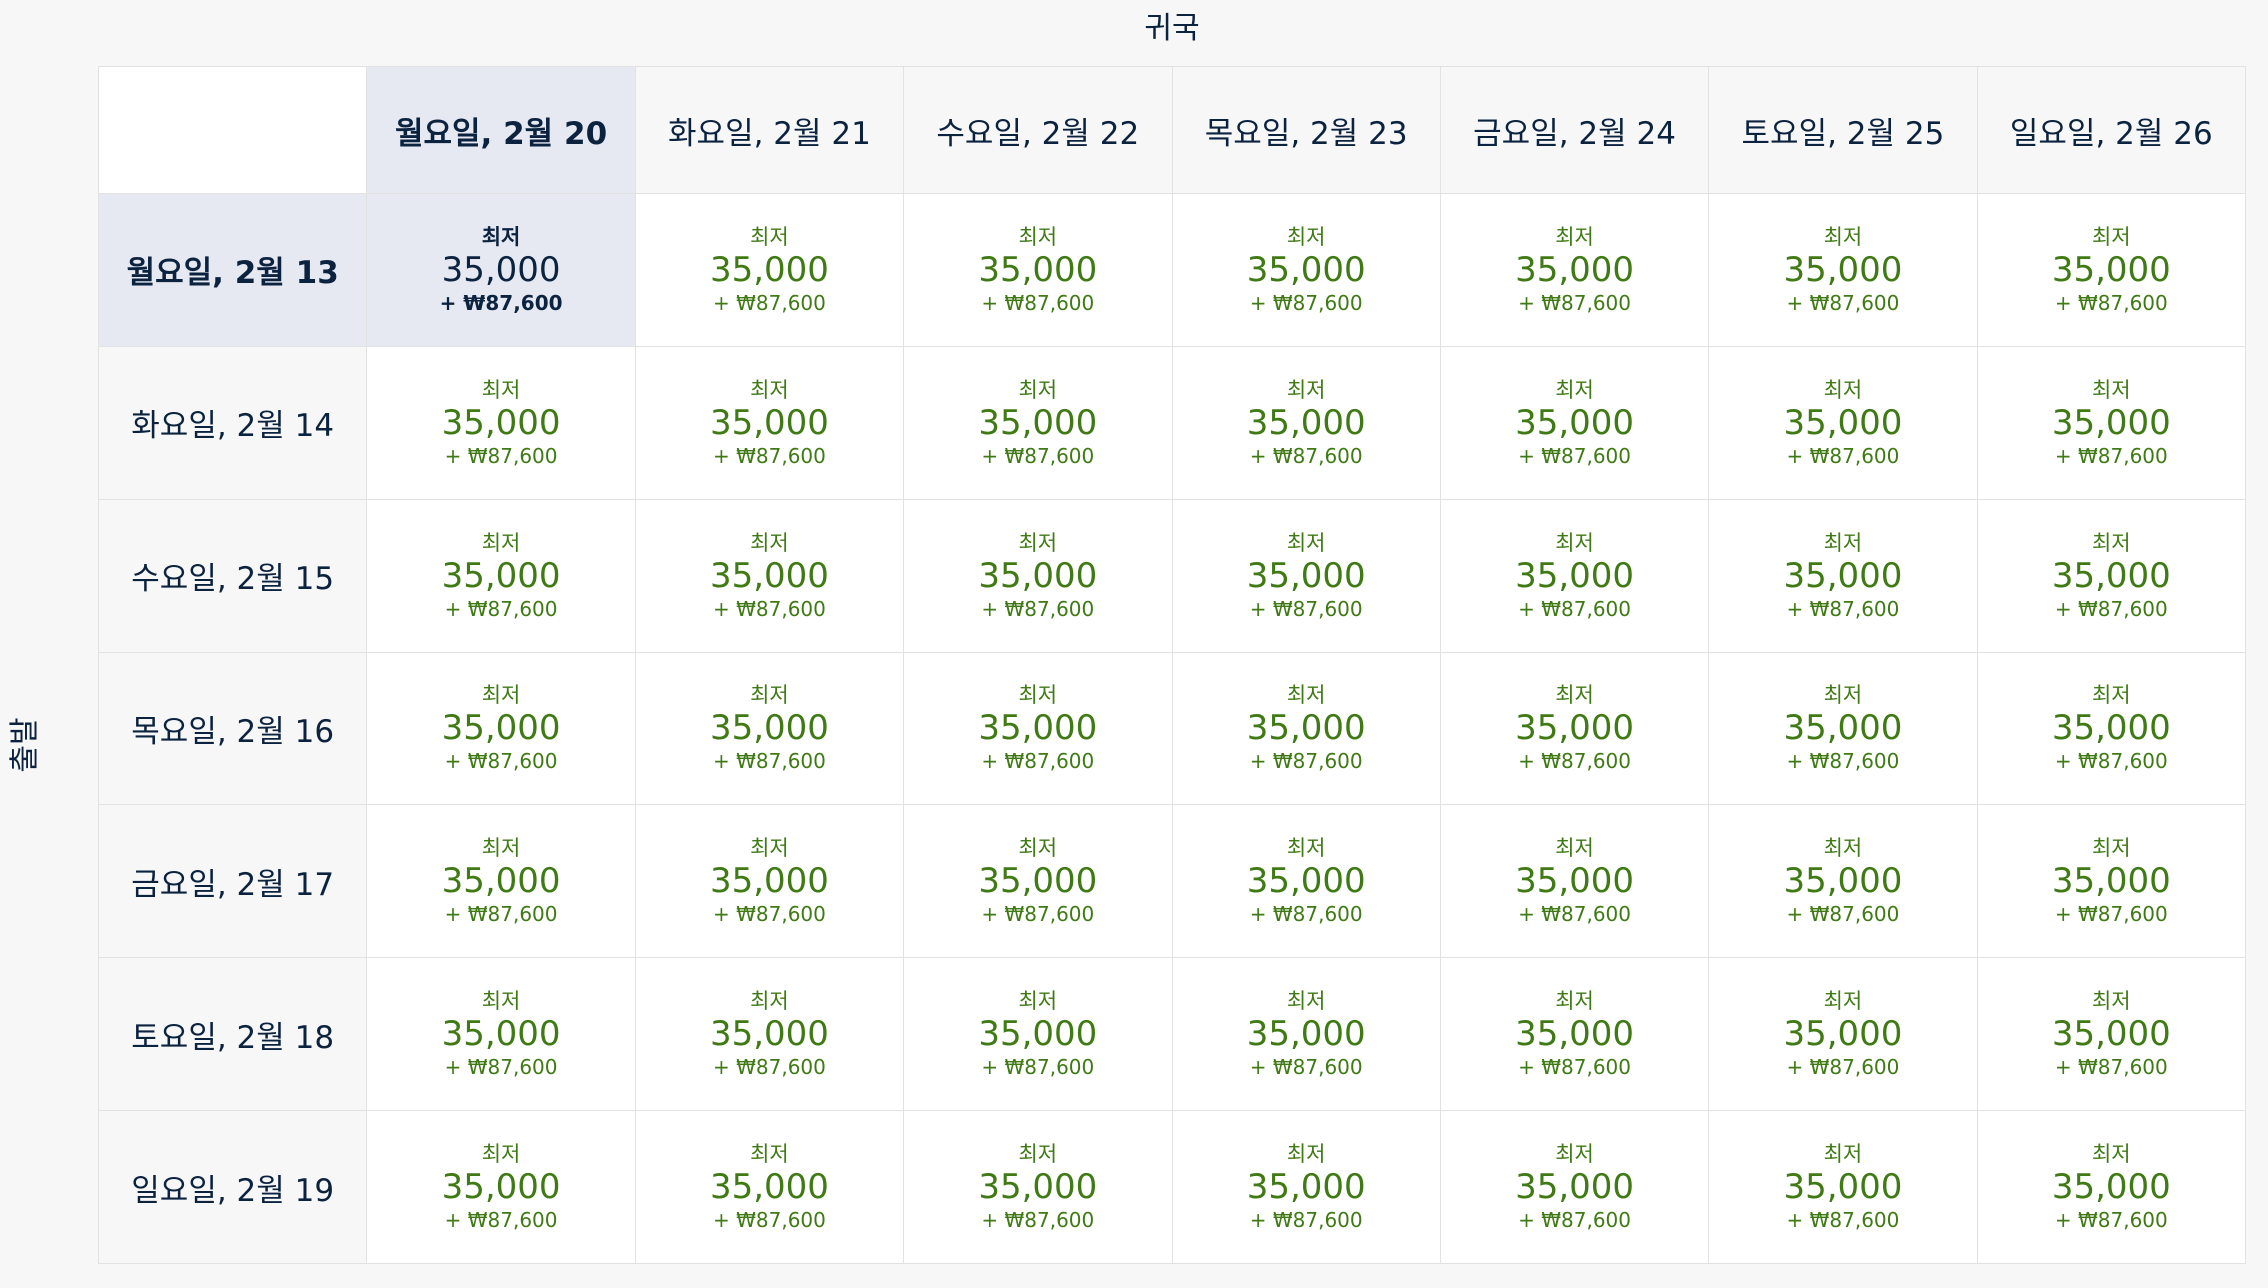  Describe the element at coordinates (1306, 130) in the screenshot. I see `return-date-header: 목요일, 2월 23` at that location.